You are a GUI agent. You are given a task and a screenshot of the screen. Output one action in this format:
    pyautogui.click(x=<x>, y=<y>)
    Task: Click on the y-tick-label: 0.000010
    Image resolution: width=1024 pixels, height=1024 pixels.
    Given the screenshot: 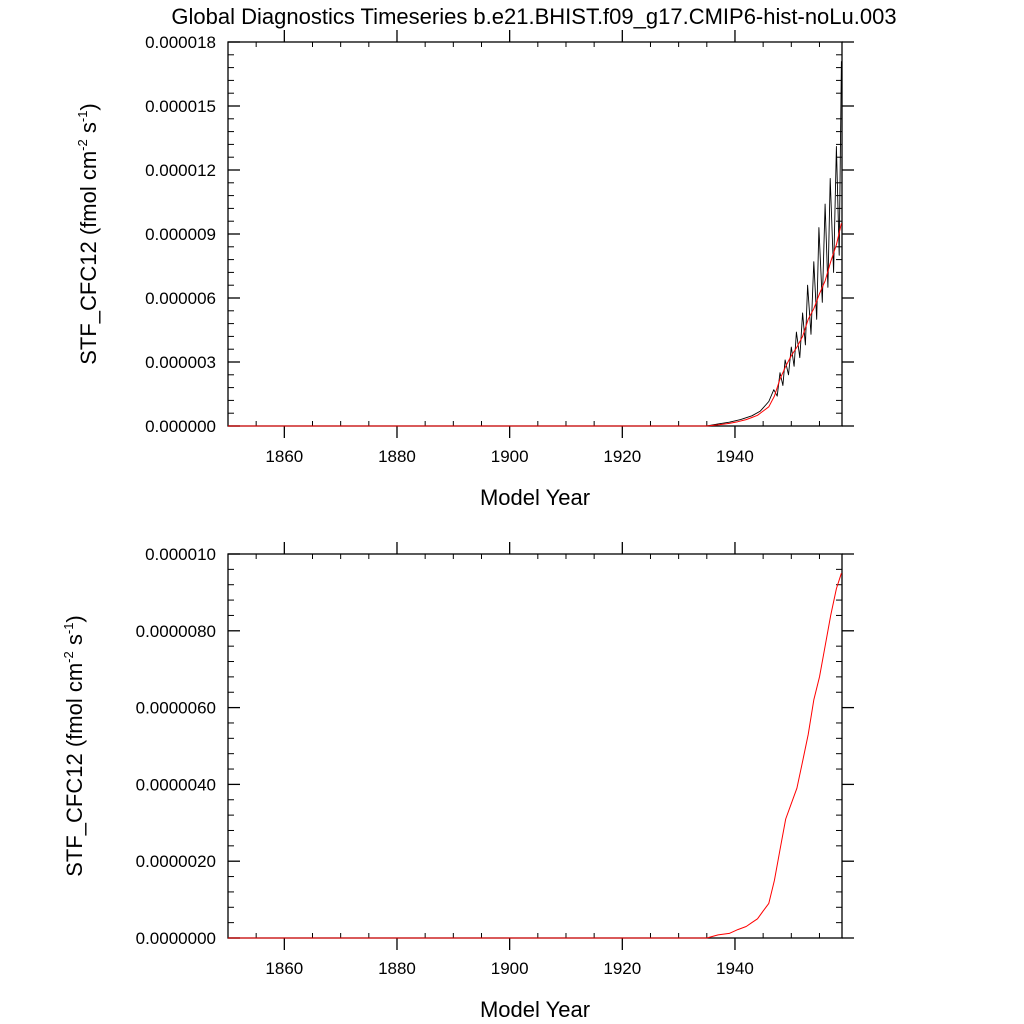 What is the action you would take?
    pyautogui.click(x=180, y=554)
    